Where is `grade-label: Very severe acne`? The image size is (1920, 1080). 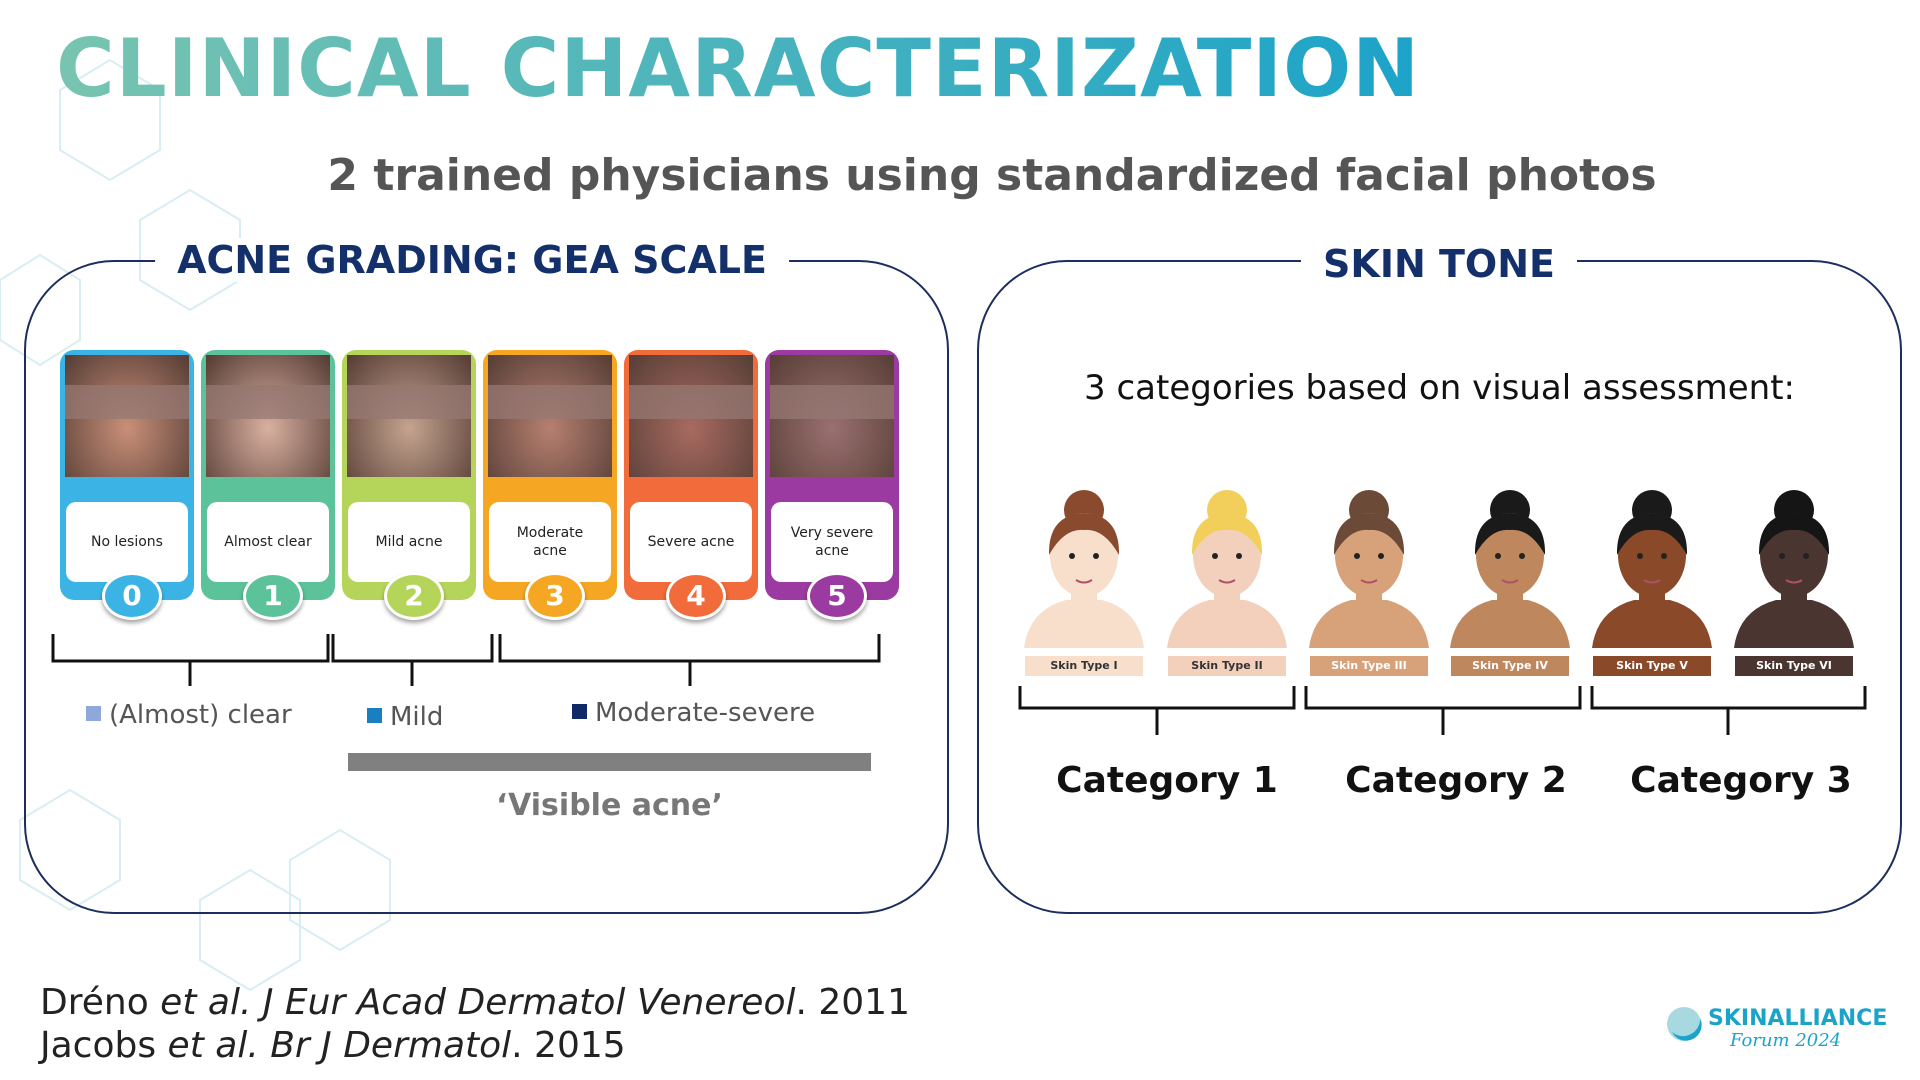 grade-label: Very severe acne is located at coordinates (832, 542).